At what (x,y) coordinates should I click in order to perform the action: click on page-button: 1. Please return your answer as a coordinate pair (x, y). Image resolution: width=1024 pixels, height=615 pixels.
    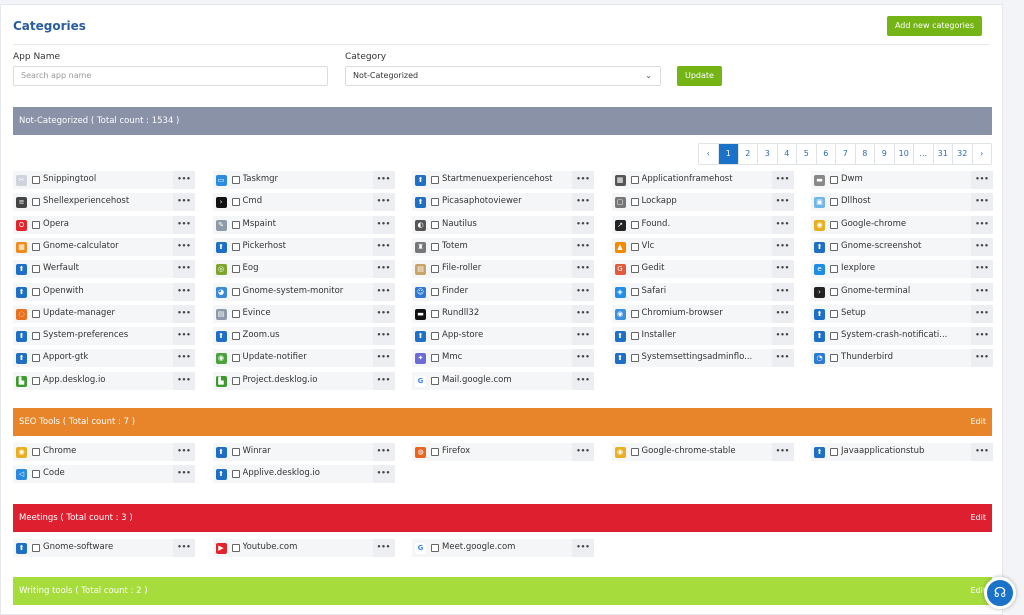
    Looking at the image, I should click on (728, 154).